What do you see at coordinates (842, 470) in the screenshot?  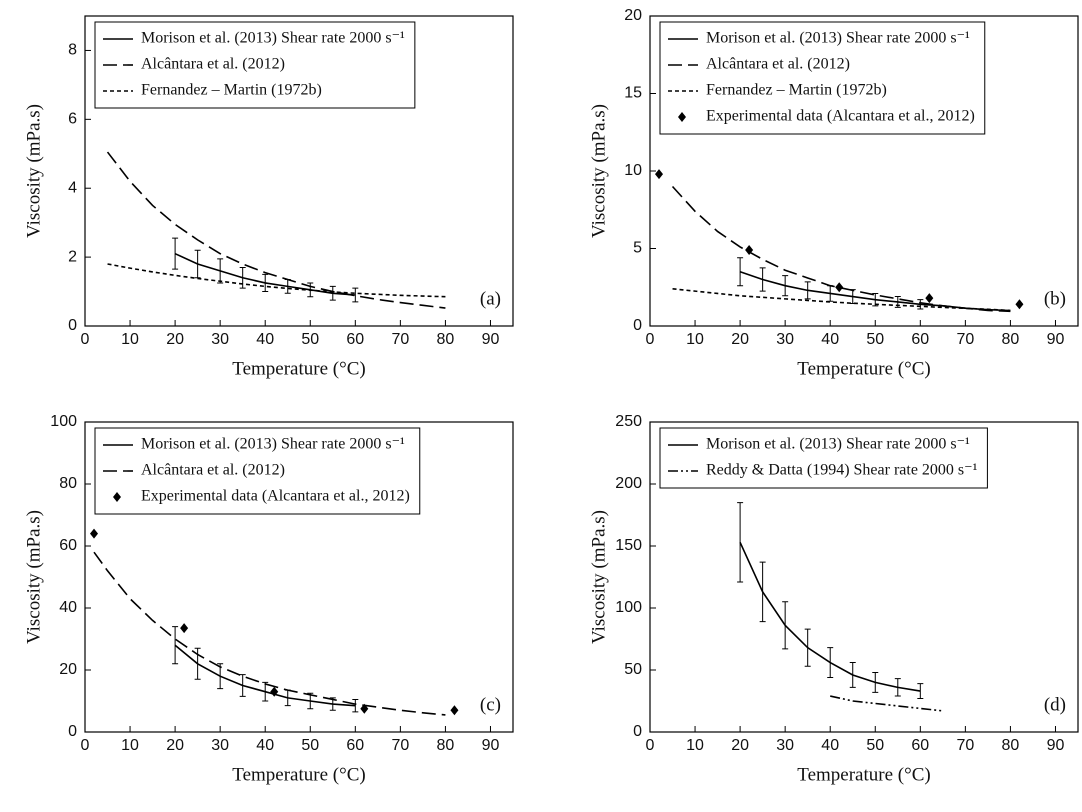 I see `legend-label: Reddy & Datta (1994) Shear rate 2000 s⁻¹` at bounding box center [842, 470].